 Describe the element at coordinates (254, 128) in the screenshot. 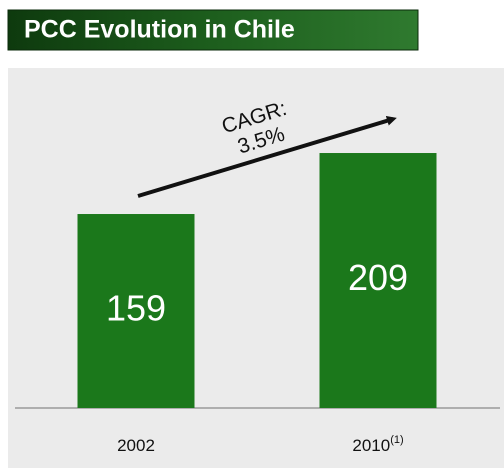

I see `annotation: CAGR: 3.5%` at that location.